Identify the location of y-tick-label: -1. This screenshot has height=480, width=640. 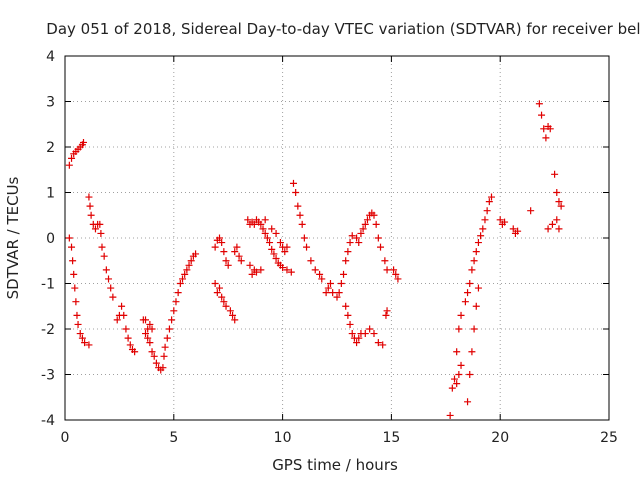
(48, 285).